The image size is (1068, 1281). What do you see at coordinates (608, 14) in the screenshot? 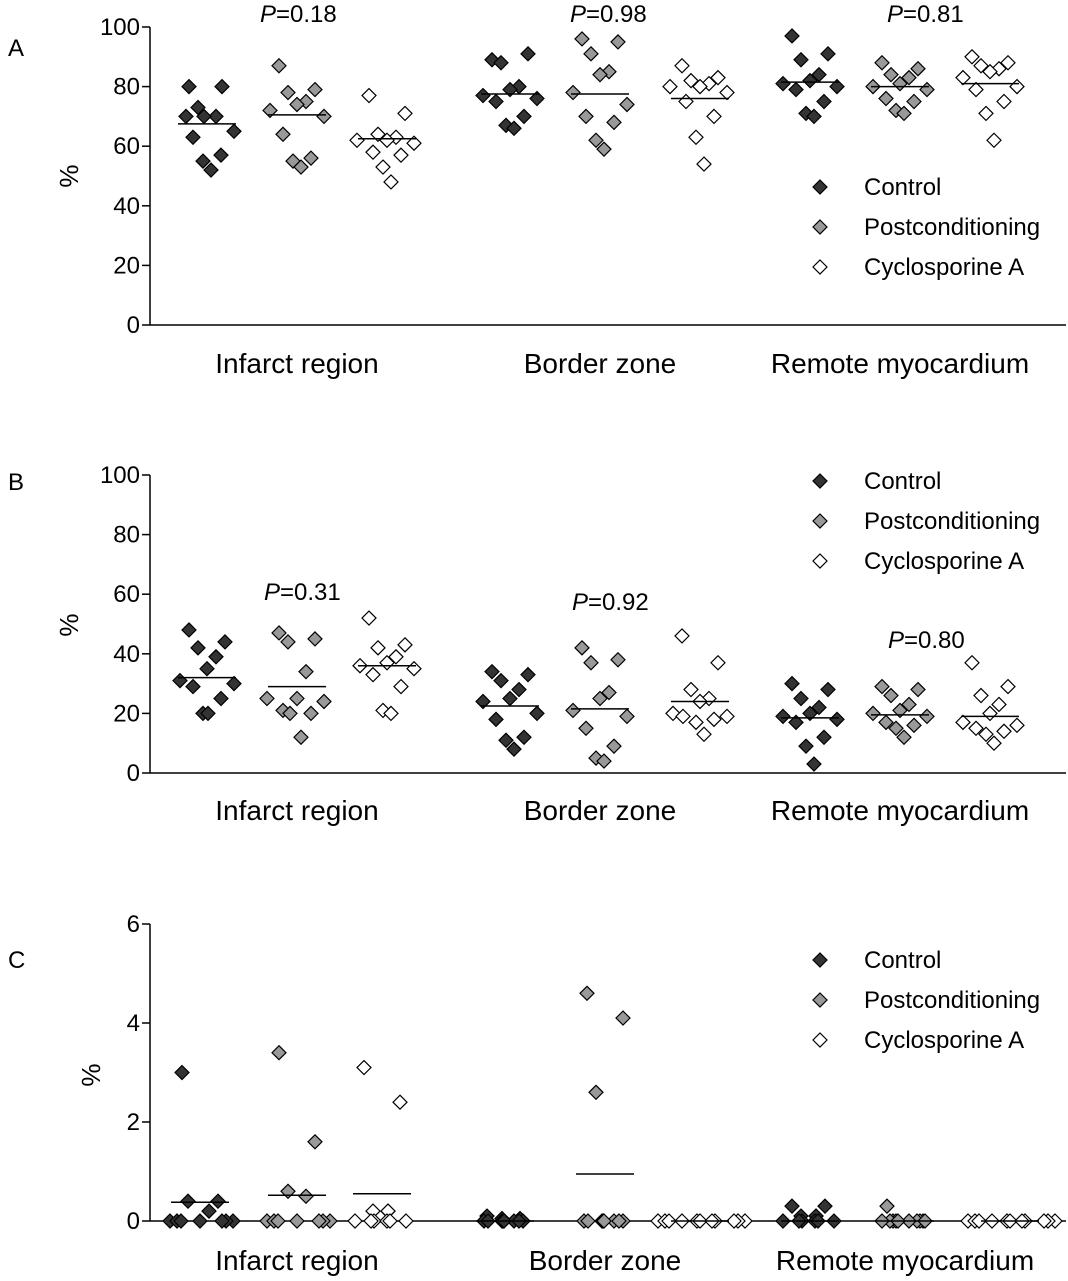
I see `p-value-label: P=0.98` at bounding box center [608, 14].